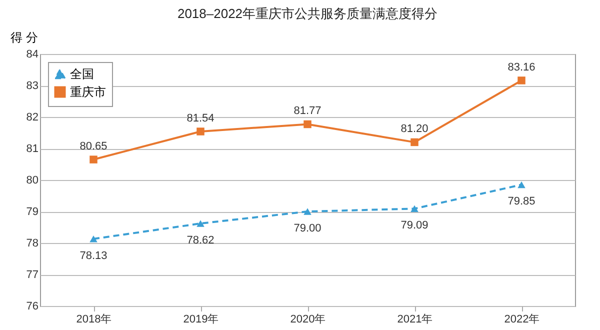 The width and height of the screenshot is (600, 330). Describe the element at coordinates (200, 118) in the screenshot. I see `data-label: 81.54` at that location.